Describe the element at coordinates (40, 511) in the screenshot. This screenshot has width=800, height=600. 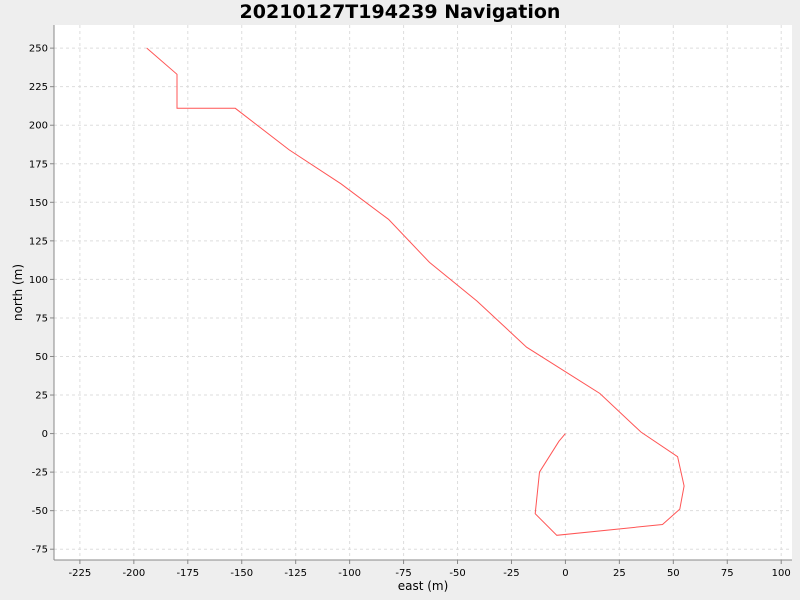
I see `y-tick-label: -50` at that location.